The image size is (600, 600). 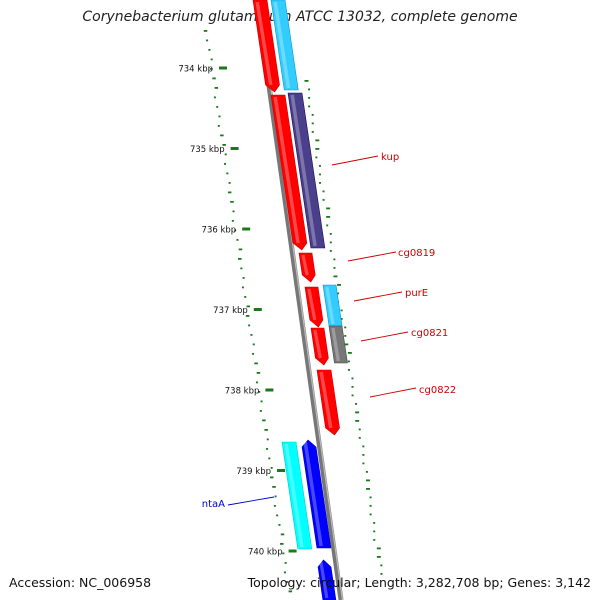 I want to click on cds-arrow-kup, so click(x=289, y=172).